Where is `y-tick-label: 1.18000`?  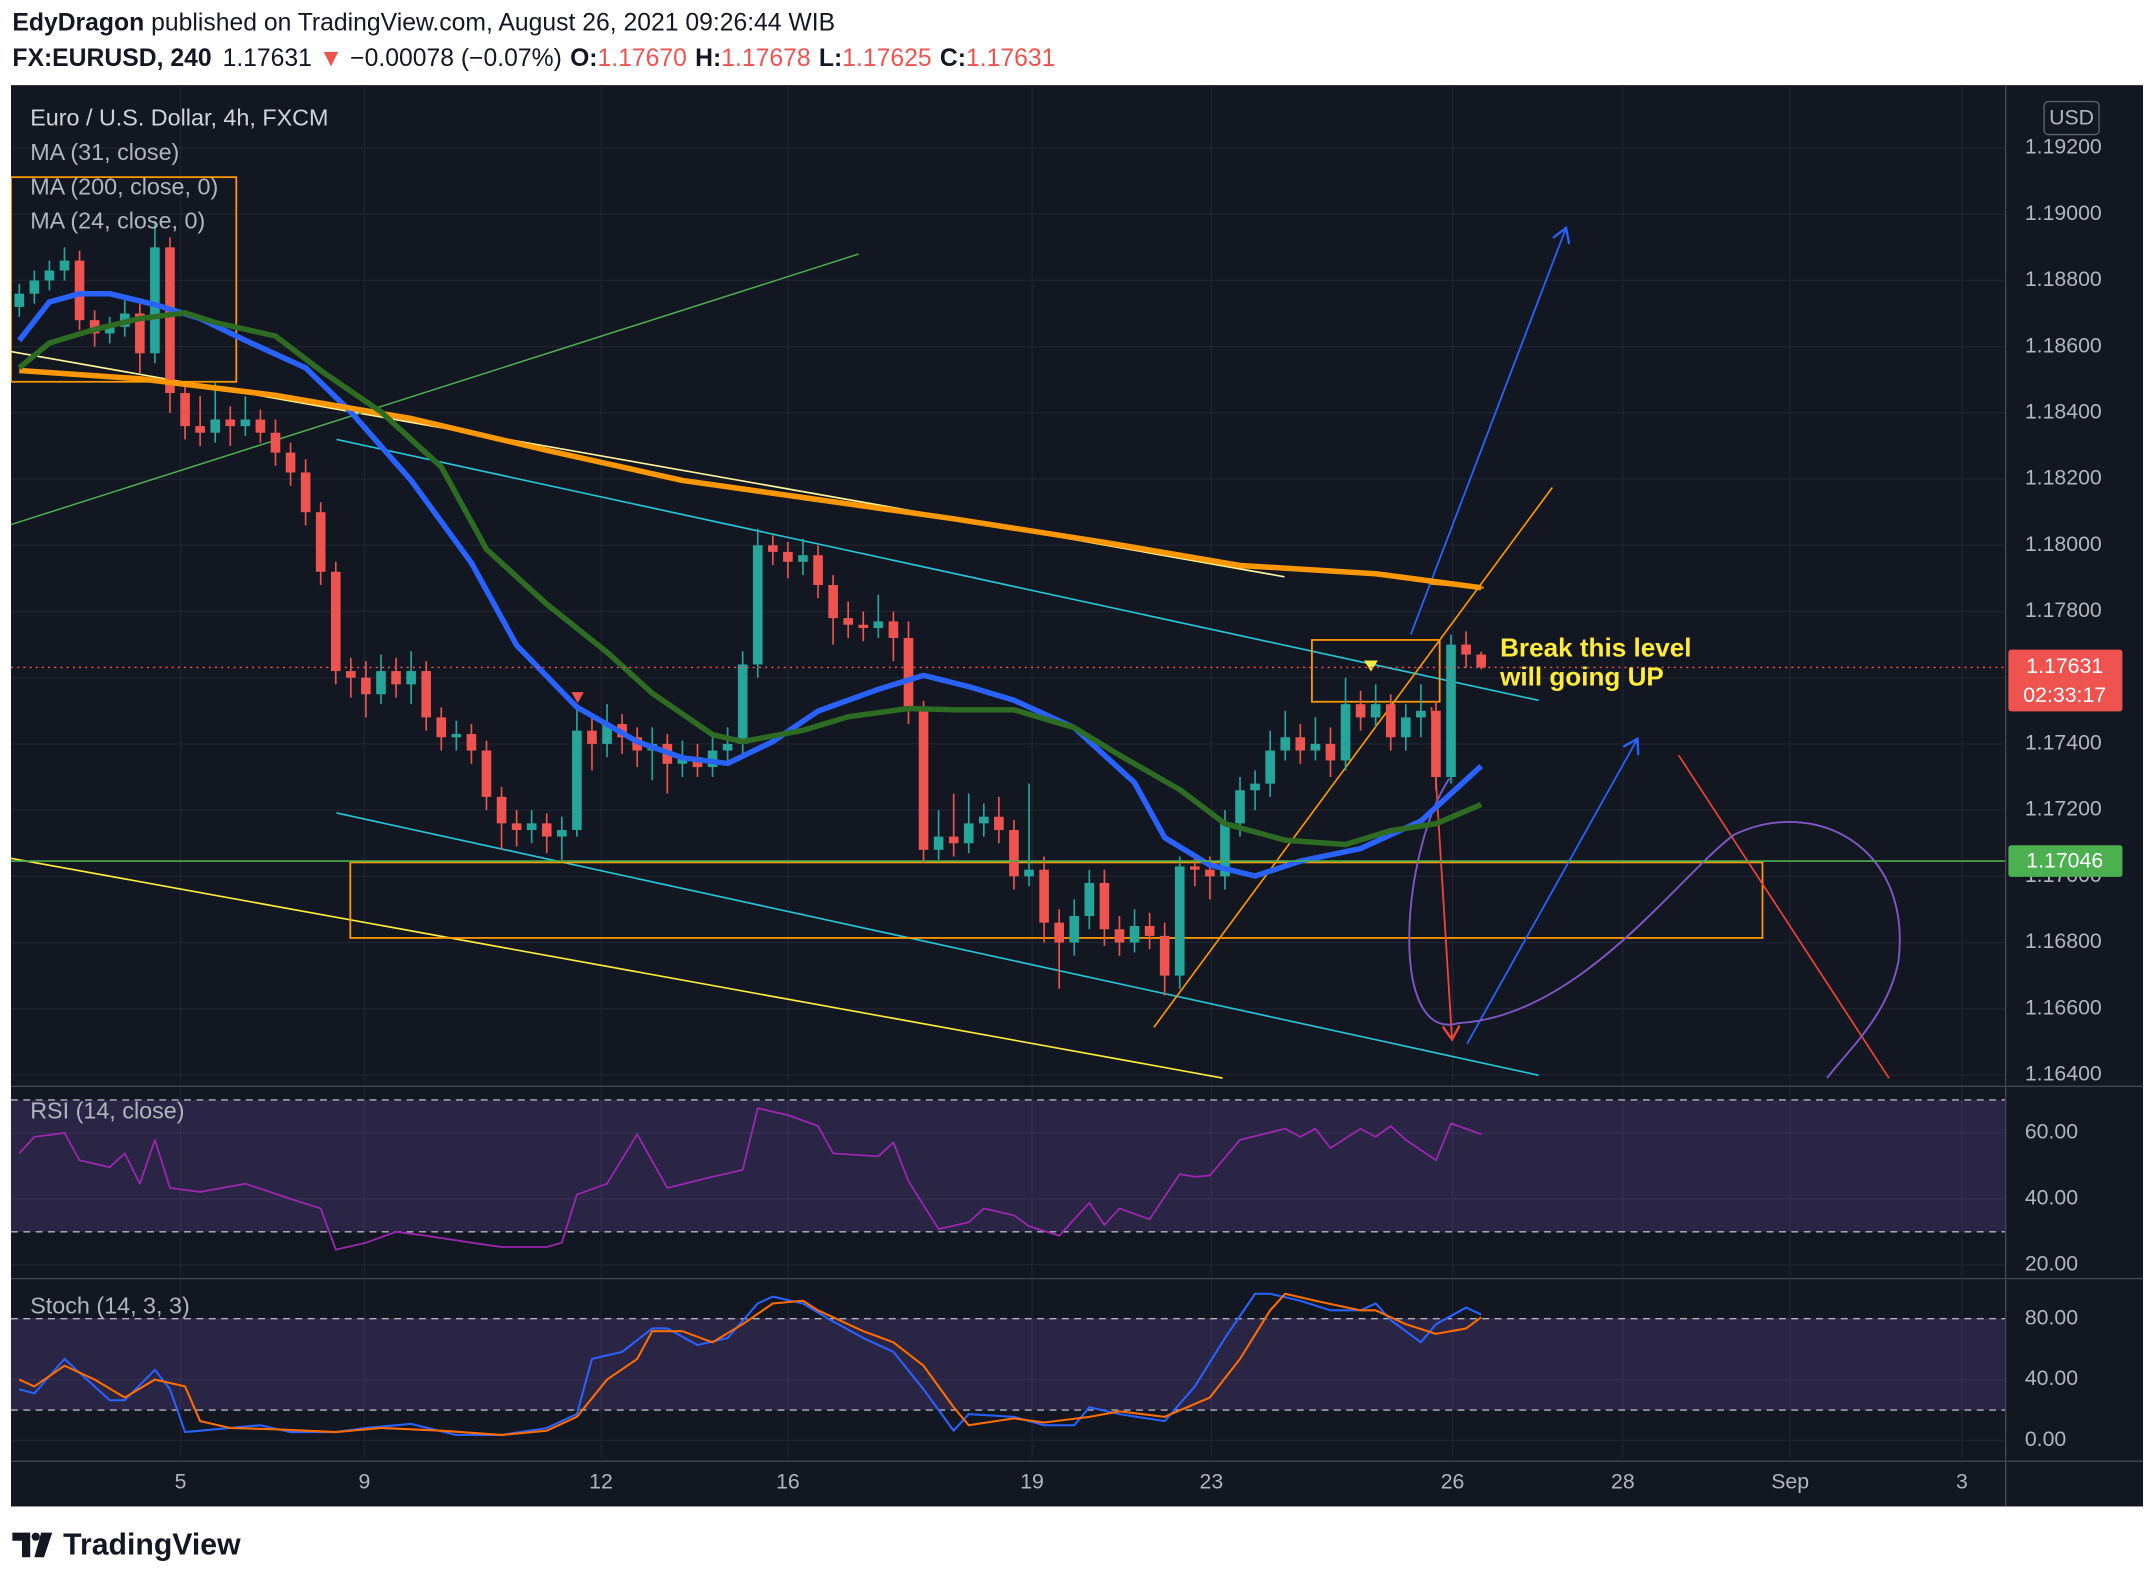 y-tick-label: 1.18000 is located at coordinates (2063, 544).